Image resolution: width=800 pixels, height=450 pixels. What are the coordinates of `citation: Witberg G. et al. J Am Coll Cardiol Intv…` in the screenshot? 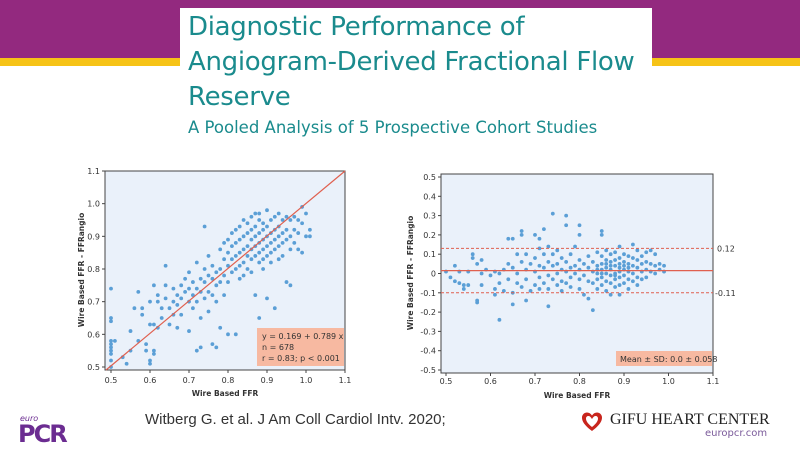 It's located at (295, 419).